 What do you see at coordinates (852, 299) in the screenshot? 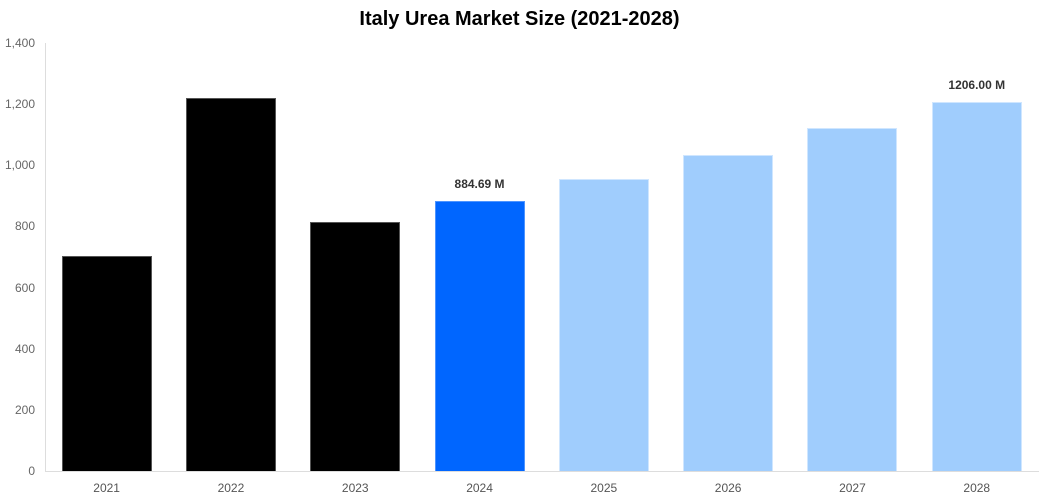
I see `bar-2027` at bounding box center [852, 299].